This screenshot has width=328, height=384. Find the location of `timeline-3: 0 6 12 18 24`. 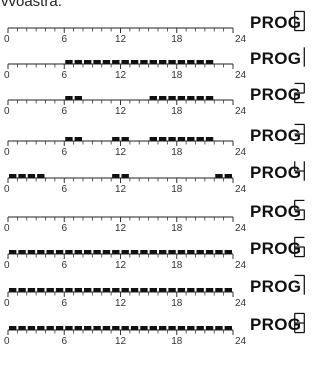

timeline-3: 0 6 12 18 24 is located at coordinates (125, 147).